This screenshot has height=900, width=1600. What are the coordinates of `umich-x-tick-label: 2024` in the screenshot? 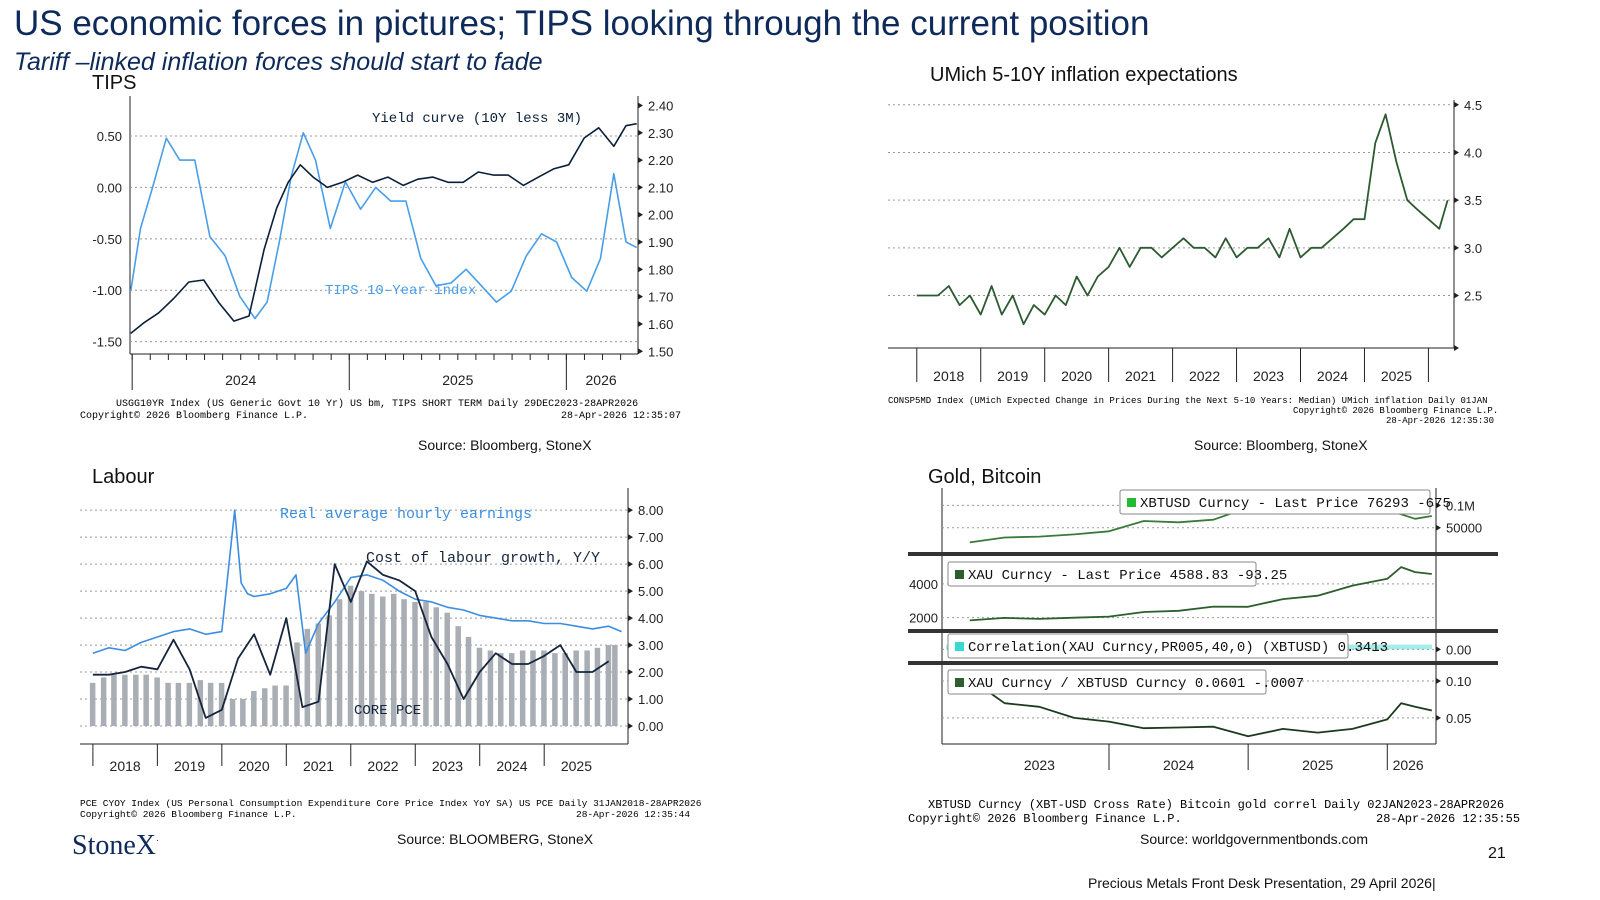 It's located at (1332, 376).